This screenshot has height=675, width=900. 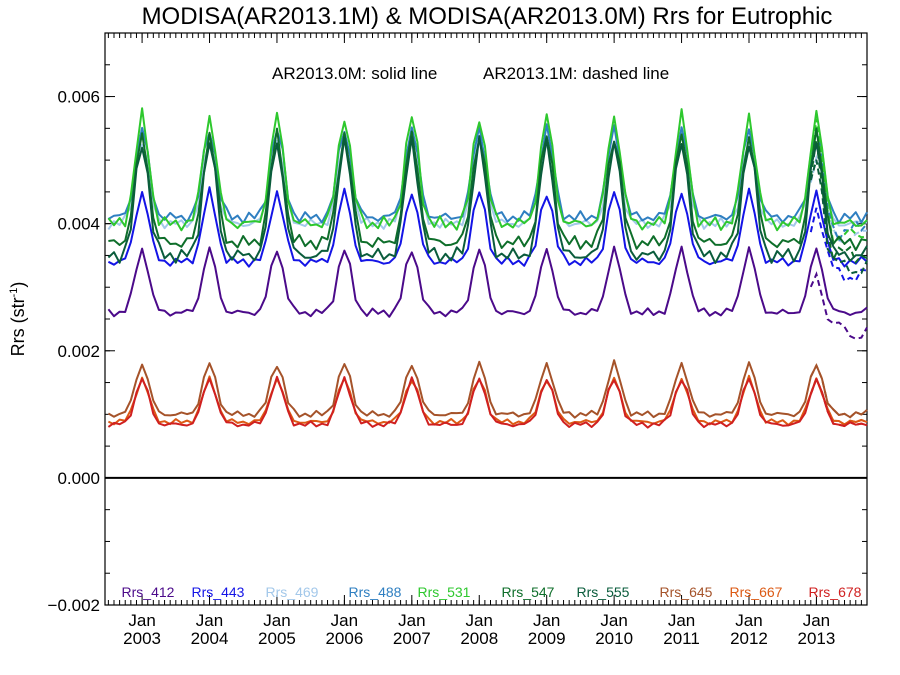 I want to click on legend-entry: Rrs_469, so click(x=292, y=592).